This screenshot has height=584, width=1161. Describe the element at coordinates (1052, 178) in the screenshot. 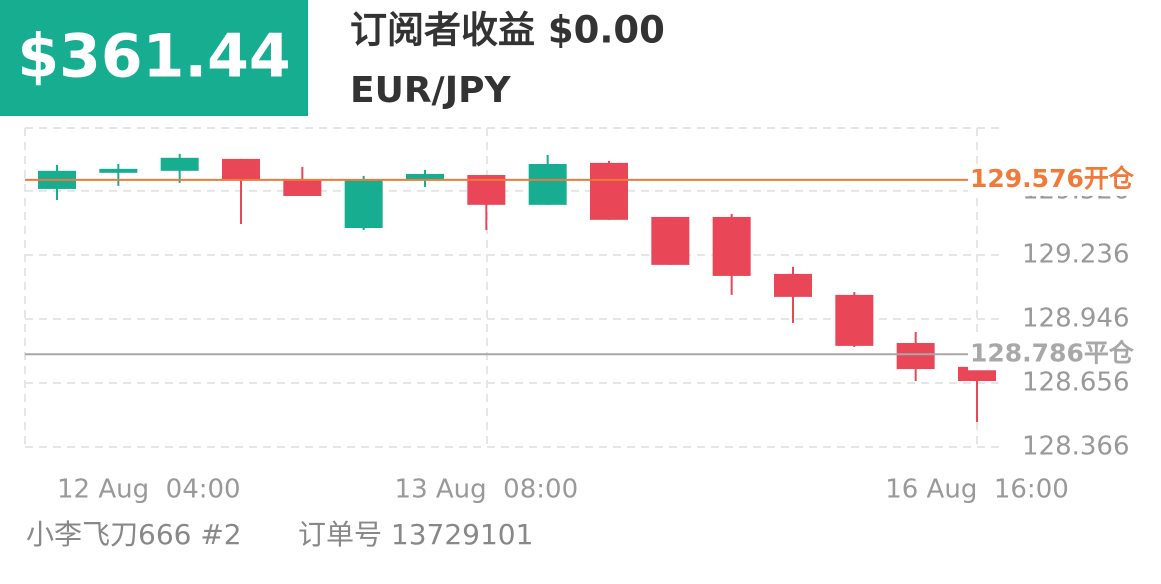

I see `price-label: 129.576开仓` at that location.